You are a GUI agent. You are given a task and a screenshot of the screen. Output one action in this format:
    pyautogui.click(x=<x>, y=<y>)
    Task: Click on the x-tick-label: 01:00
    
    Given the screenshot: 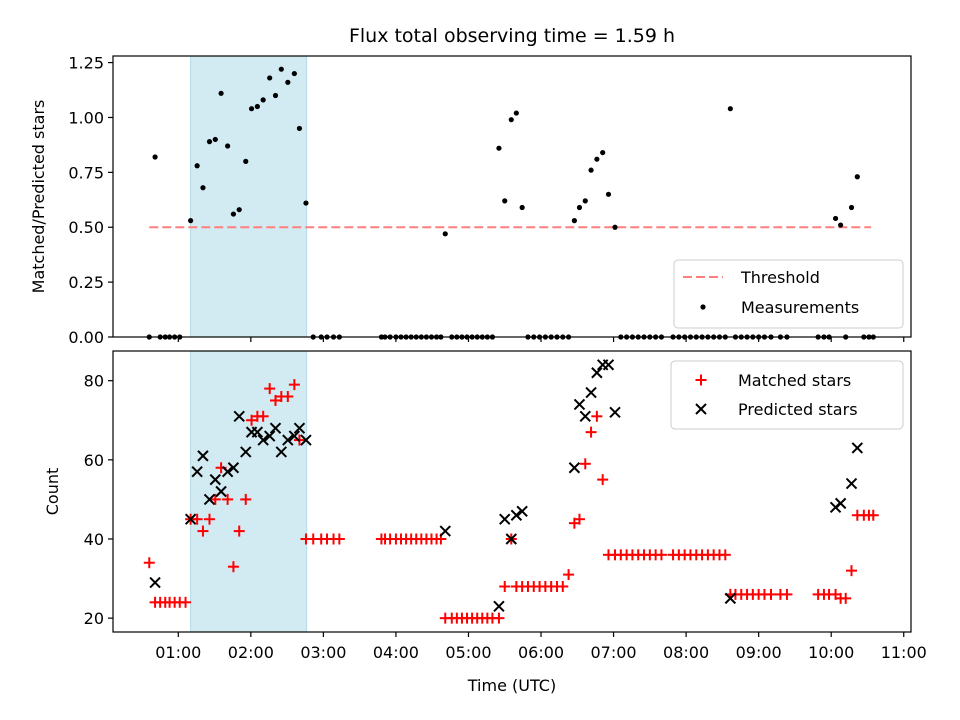 What is the action you would take?
    pyautogui.click(x=178, y=652)
    